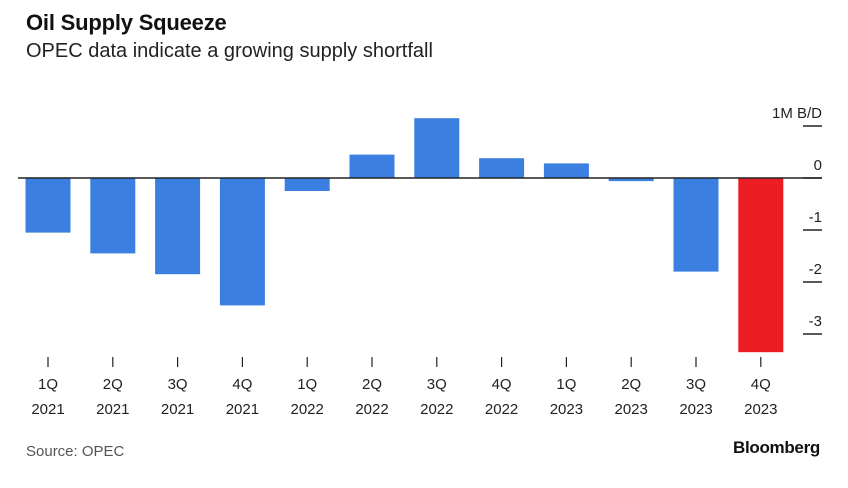 The width and height of the screenshot is (848, 488). What do you see at coordinates (48, 205) in the screenshot?
I see `bar-1q-2021` at bounding box center [48, 205].